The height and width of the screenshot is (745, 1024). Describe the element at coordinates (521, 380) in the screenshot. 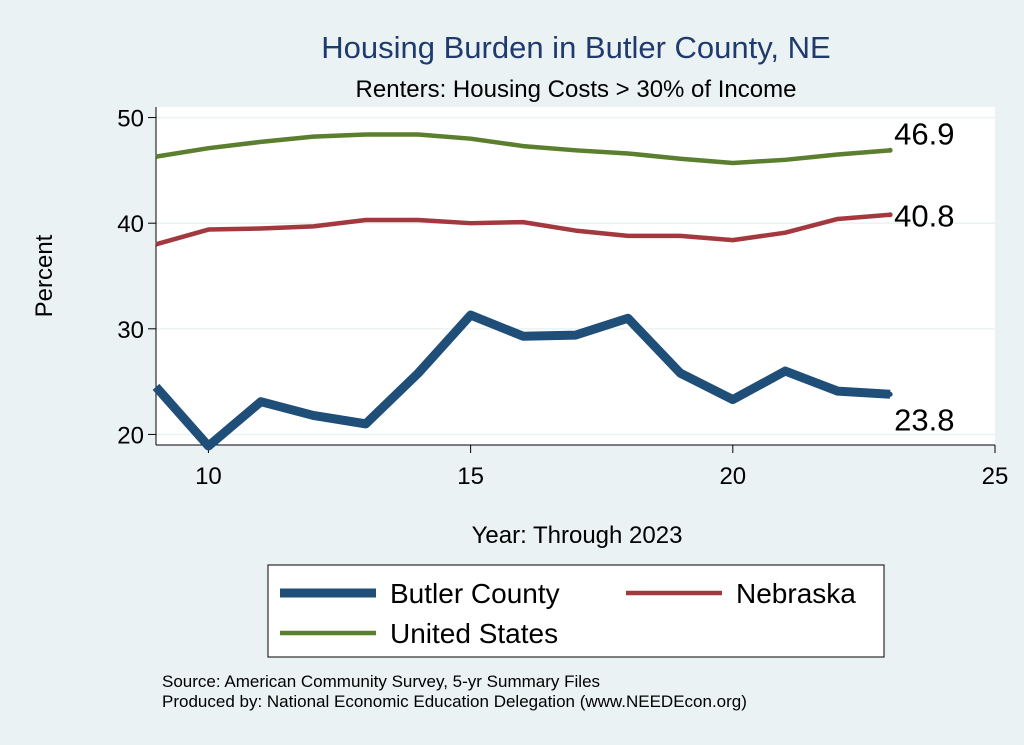

I see `series-line-butler-county` at that location.